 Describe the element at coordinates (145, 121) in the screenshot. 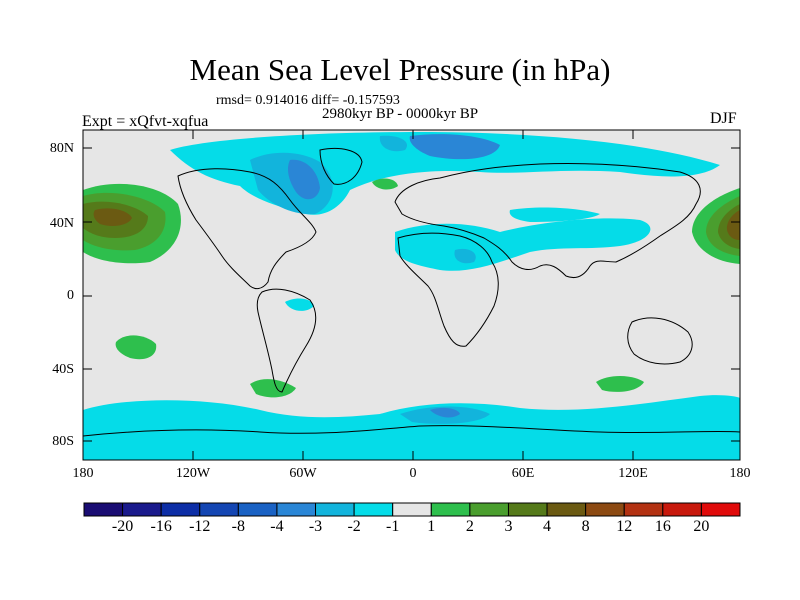

I see `experiment-label: Expt = xQfvt-xqfua` at that location.